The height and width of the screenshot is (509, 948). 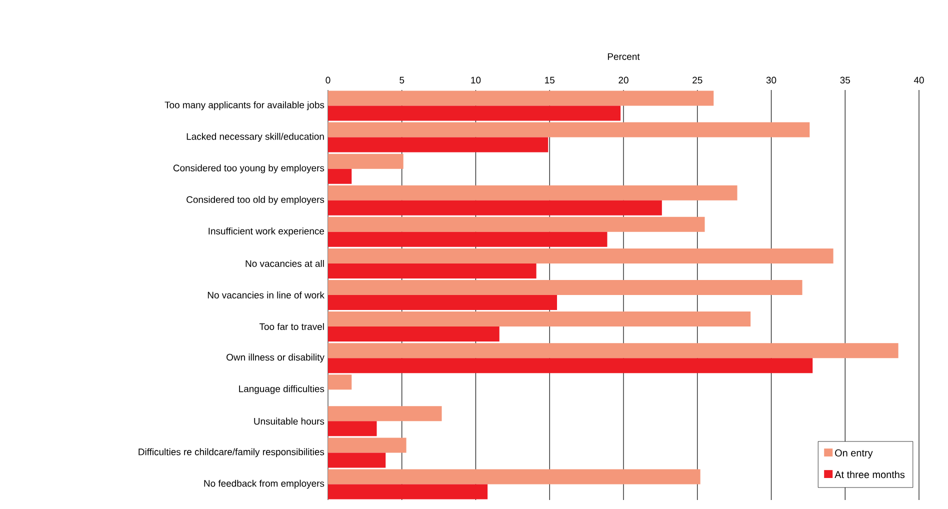 I want to click on x-tick-label: 25, so click(x=697, y=80).